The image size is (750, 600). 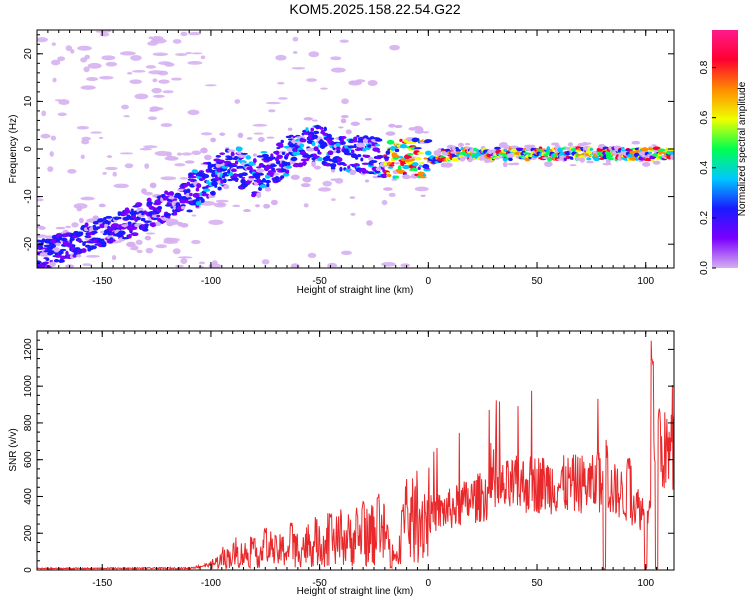 I want to click on spectrogram-y-tick-label: -10, so click(x=28, y=196).